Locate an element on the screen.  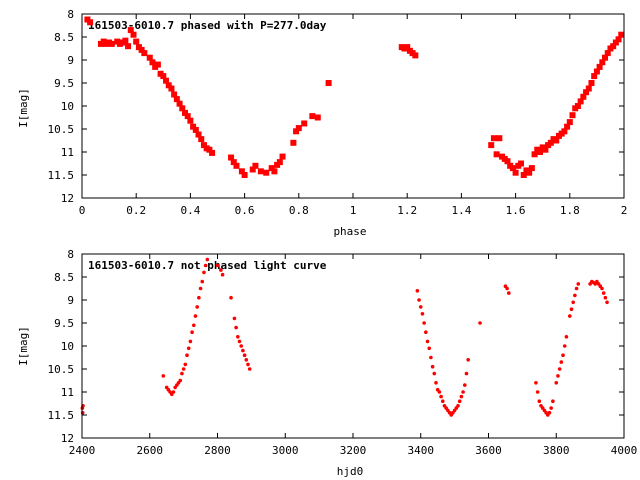
unphased-y-tick-label: 11 is located at coordinates (67, 392).